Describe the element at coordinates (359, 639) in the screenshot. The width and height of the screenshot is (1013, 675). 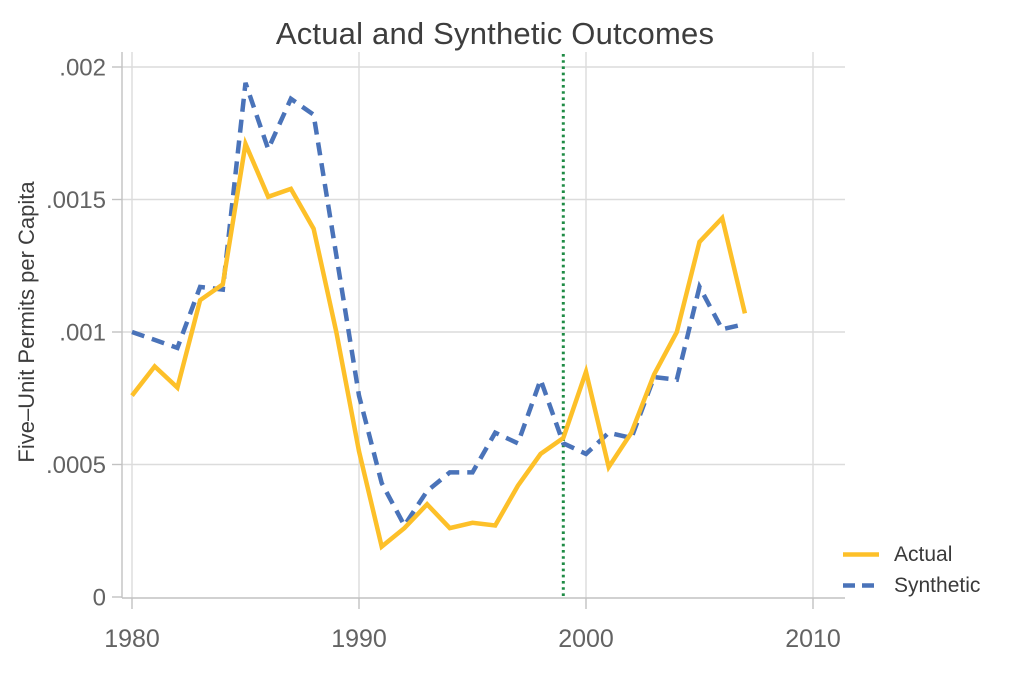
I see `x-tick-label: 1990` at that location.